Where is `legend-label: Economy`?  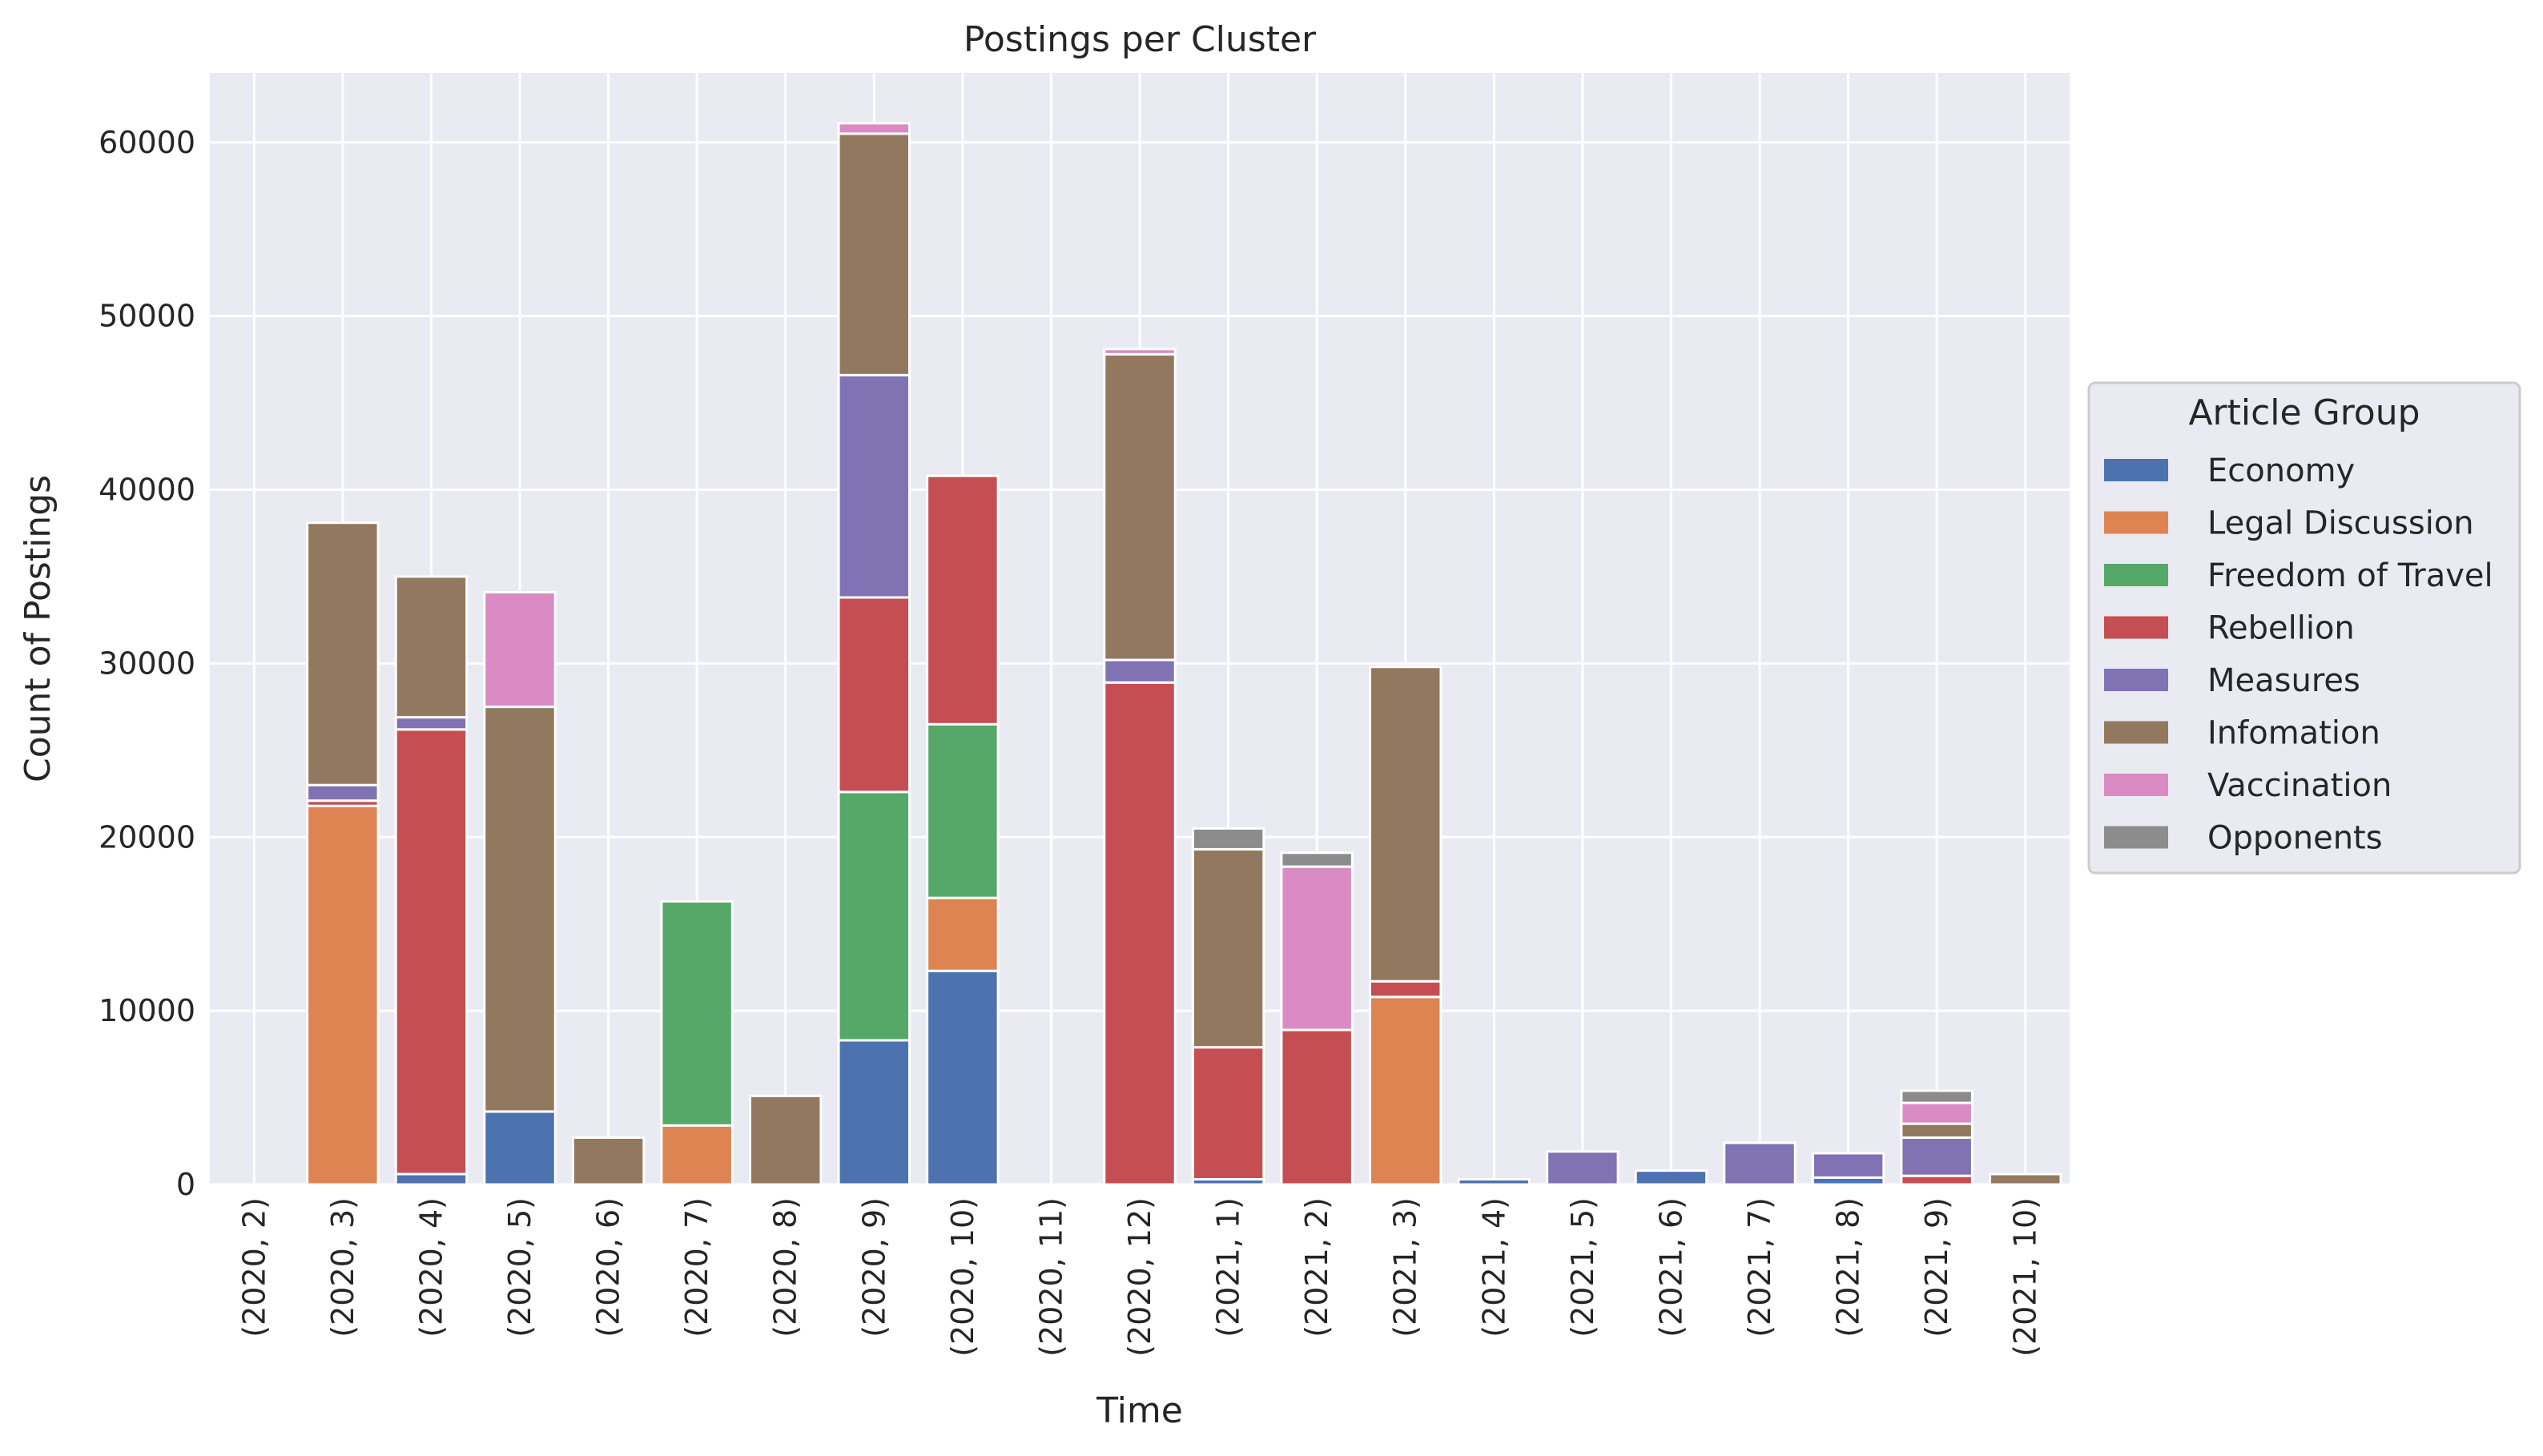 legend-label: Economy is located at coordinates (2281, 470).